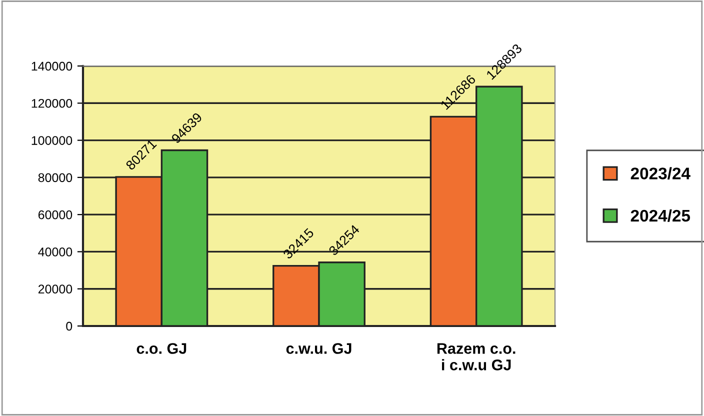 The width and height of the screenshot is (704, 416). Describe the element at coordinates (55, 177) in the screenshot. I see `y-tick-label: 80000` at that location.